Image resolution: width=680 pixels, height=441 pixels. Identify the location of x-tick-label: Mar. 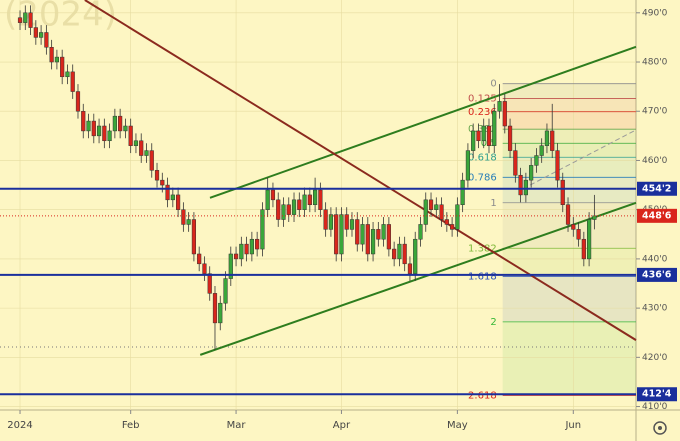
(237, 425).